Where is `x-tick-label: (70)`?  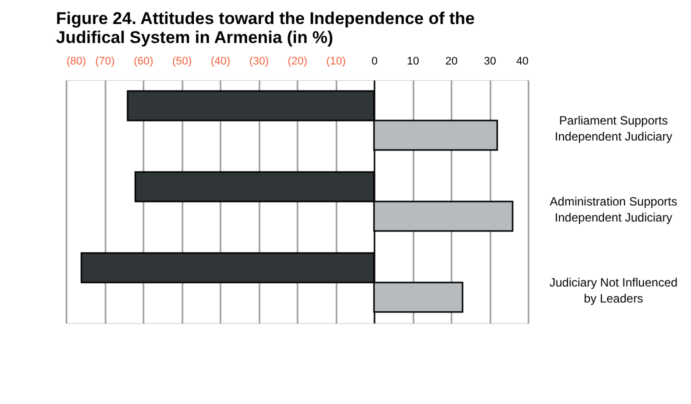 x-tick-label: (70) is located at coordinates (105, 62).